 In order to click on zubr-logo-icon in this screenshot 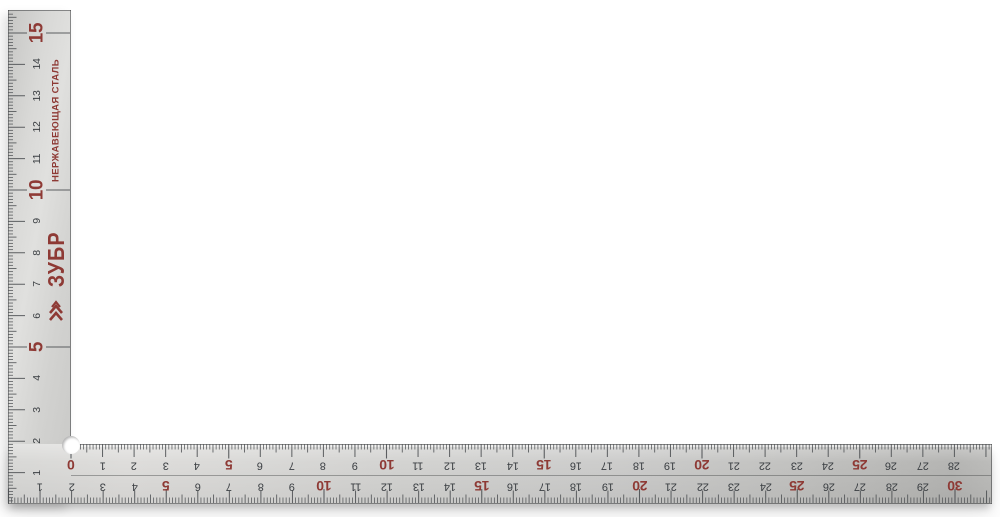, I will do `click(56, 310)`.